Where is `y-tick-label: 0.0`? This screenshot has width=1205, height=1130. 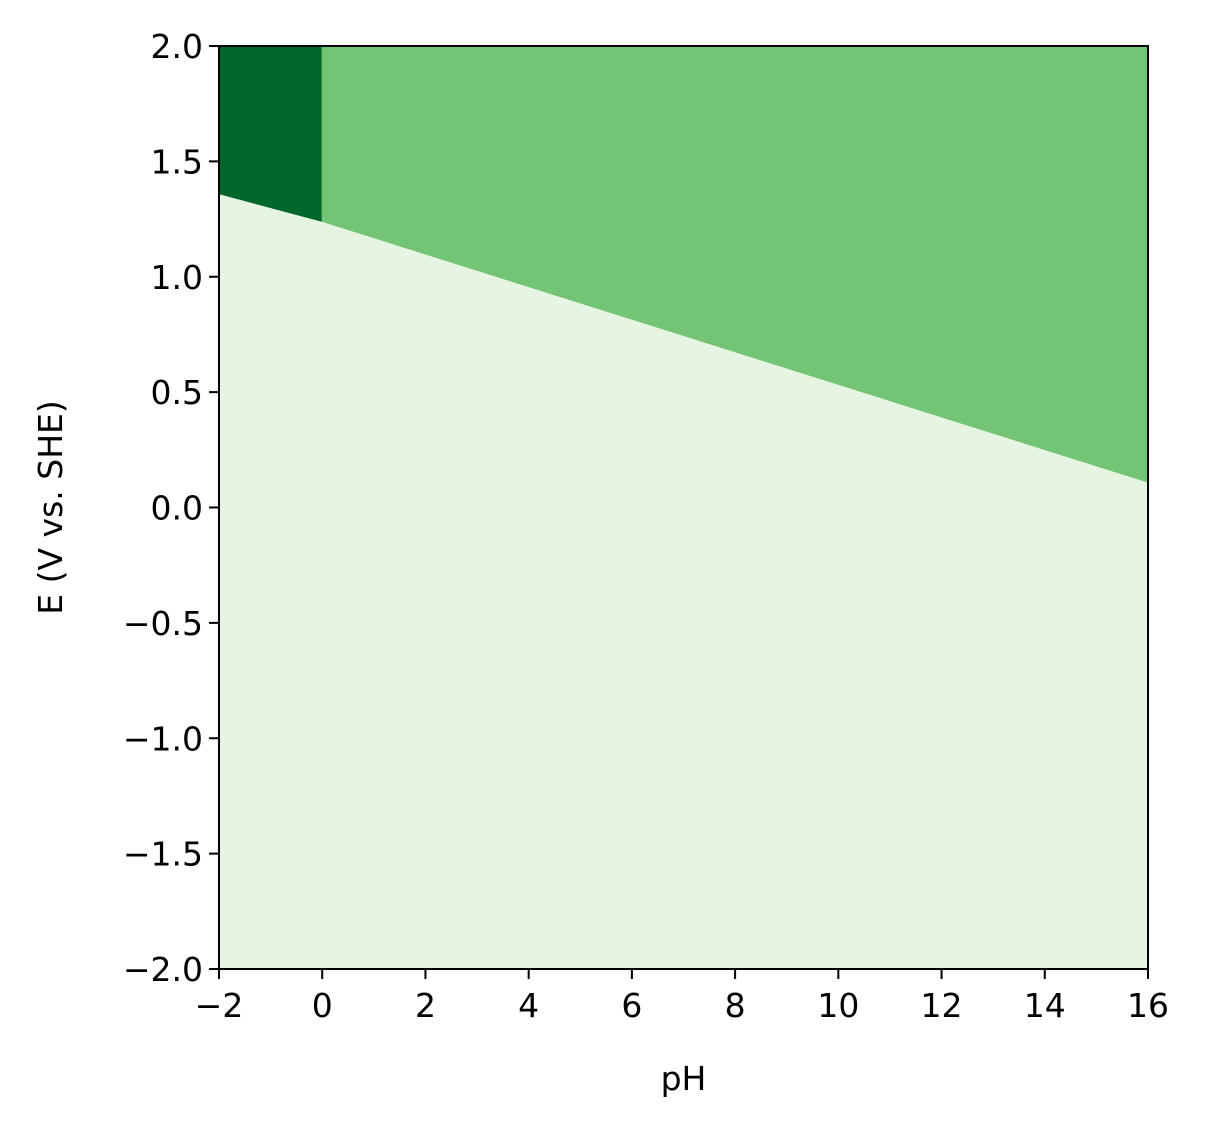
y-tick-label: 0.0 is located at coordinates (177, 508).